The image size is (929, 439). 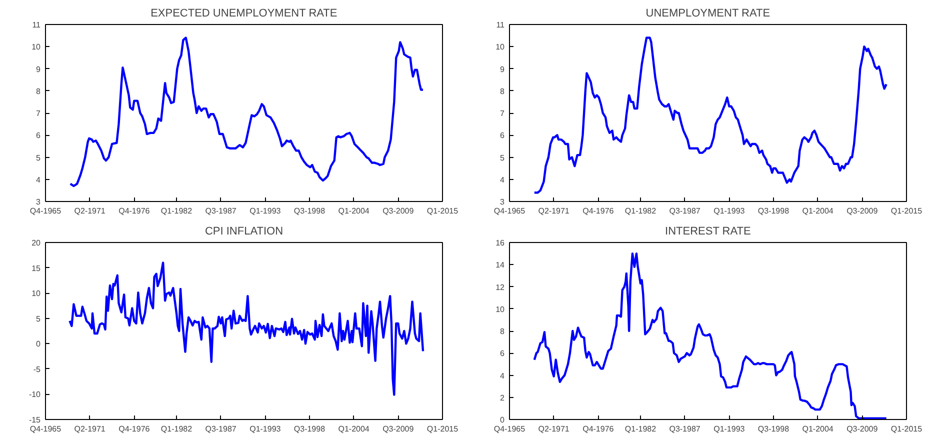 What do you see at coordinates (708, 14) in the screenshot?
I see `chart-title: UNEMPLOYMENT RATE` at bounding box center [708, 14].